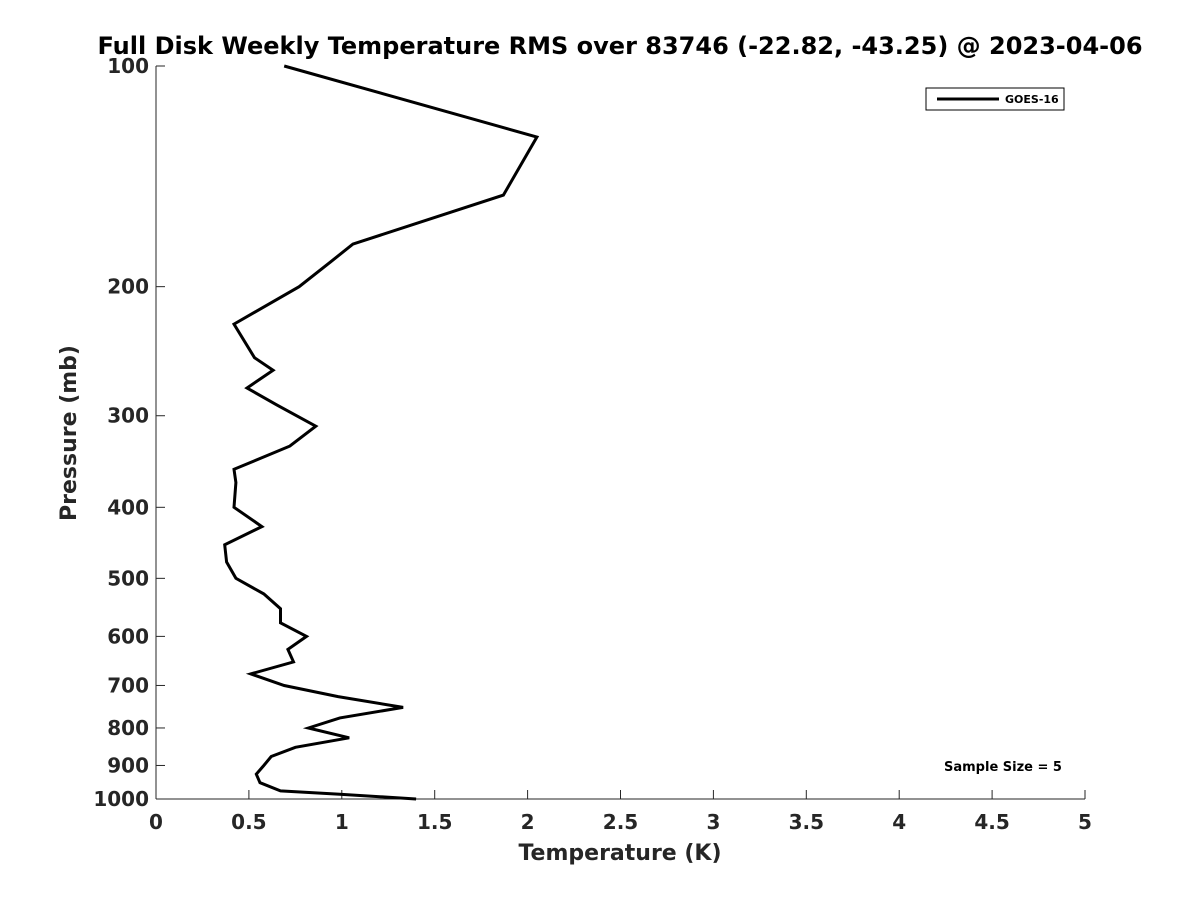  Describe the element at coordinates (713, 822) in the screenshot. I see `x-tick-label: 3` at that location.